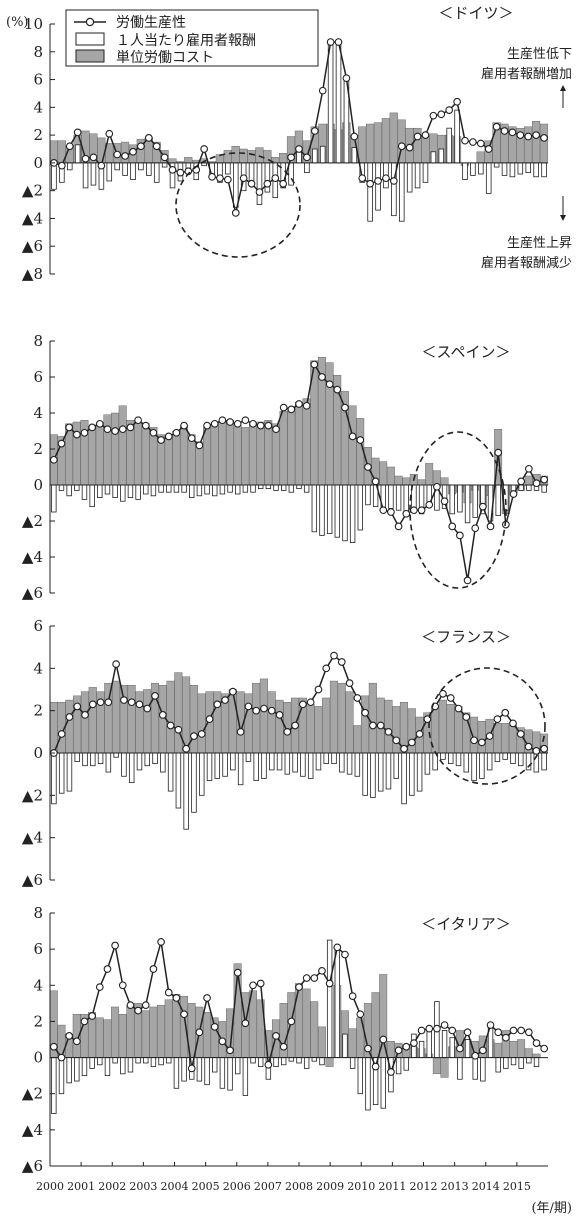 The image size is (580, 1219). Describe the element at coordinates (486, 1186) in the screenshot. I see `x-tick-label: 2014` at that location.